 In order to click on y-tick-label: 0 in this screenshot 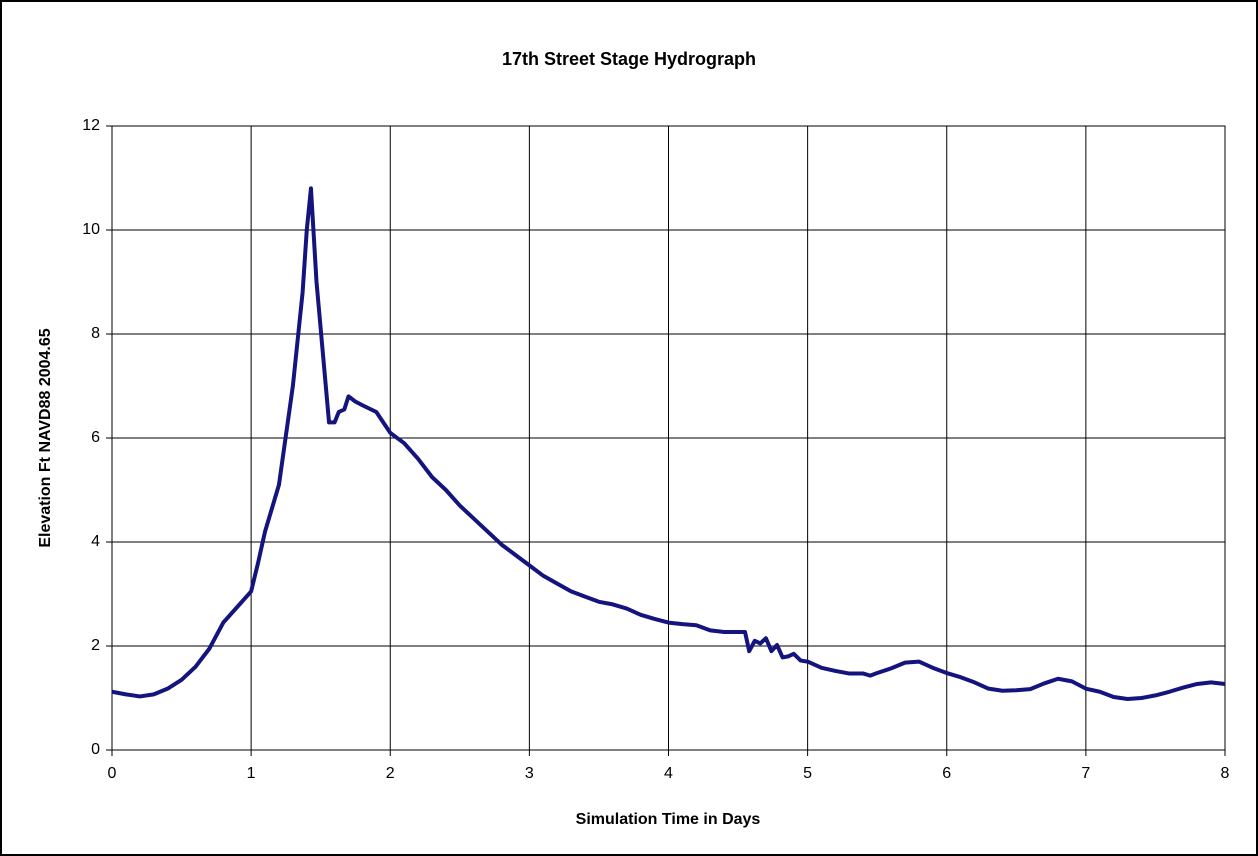, I will do `click(95, 749)`.